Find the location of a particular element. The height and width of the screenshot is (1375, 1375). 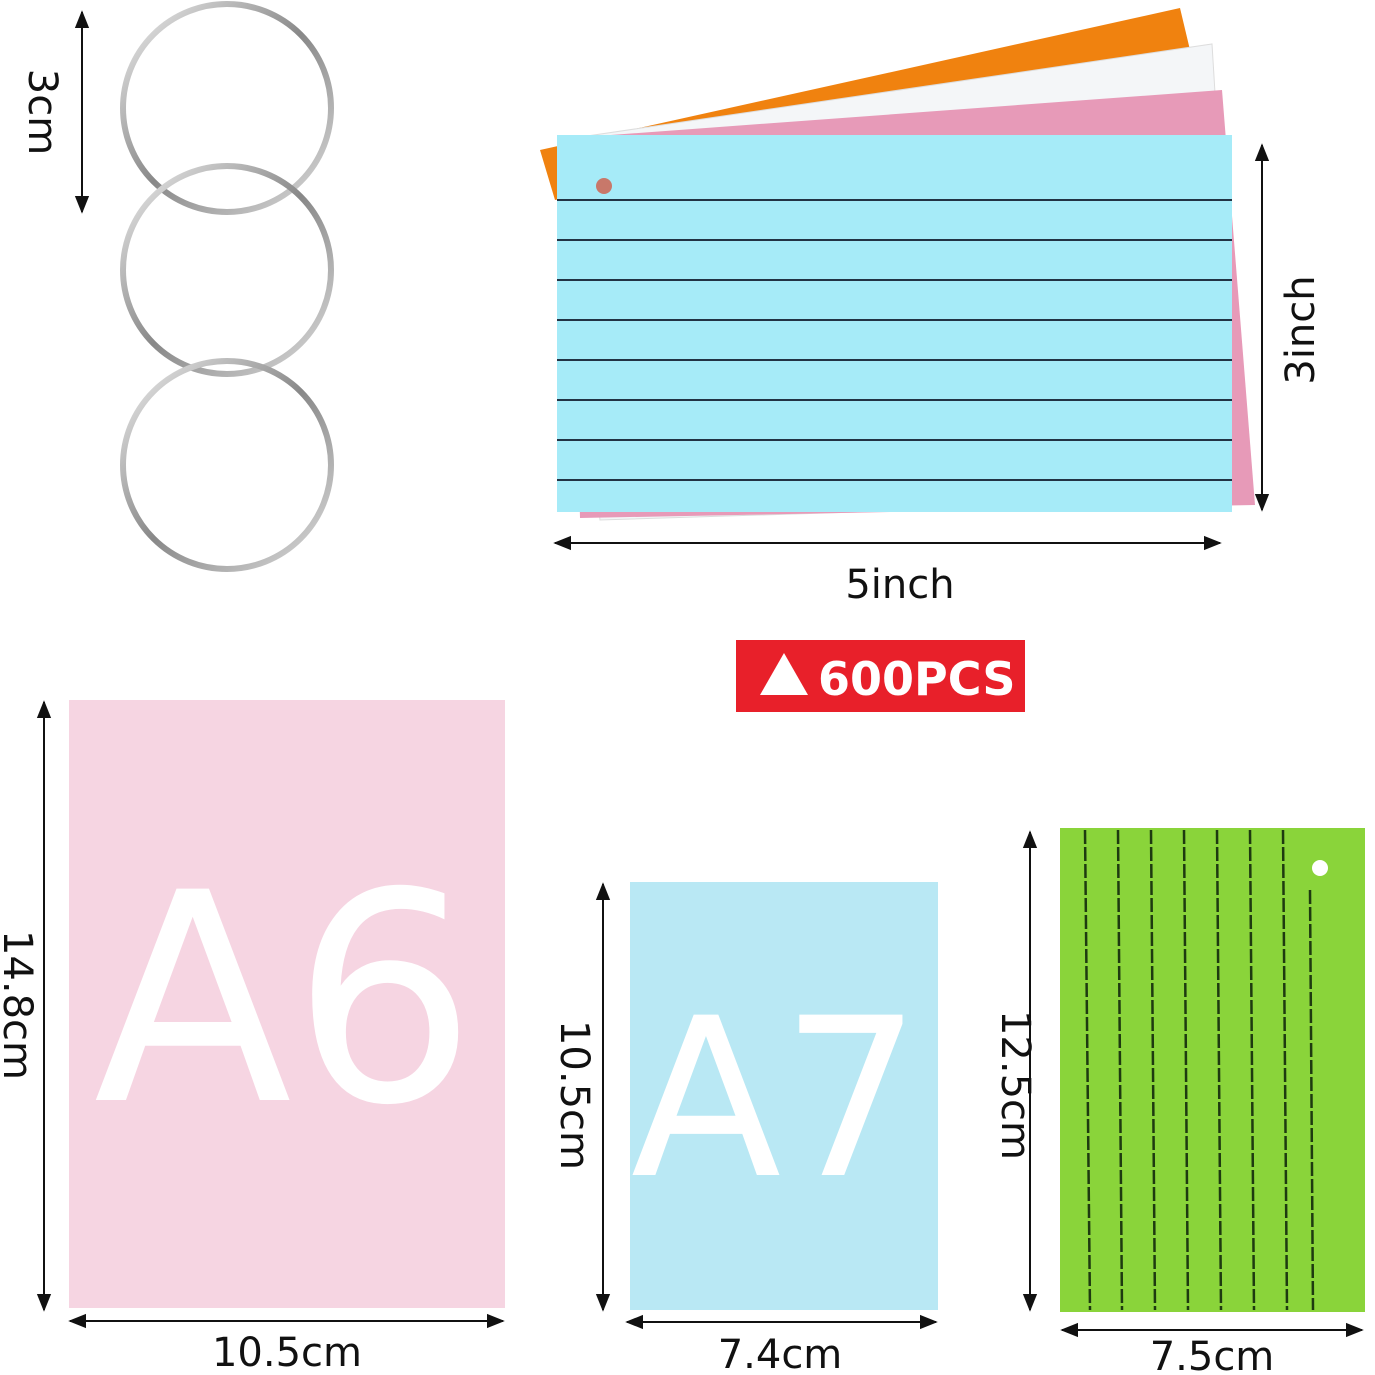

green-card is located at coordinates (1212, 1070).